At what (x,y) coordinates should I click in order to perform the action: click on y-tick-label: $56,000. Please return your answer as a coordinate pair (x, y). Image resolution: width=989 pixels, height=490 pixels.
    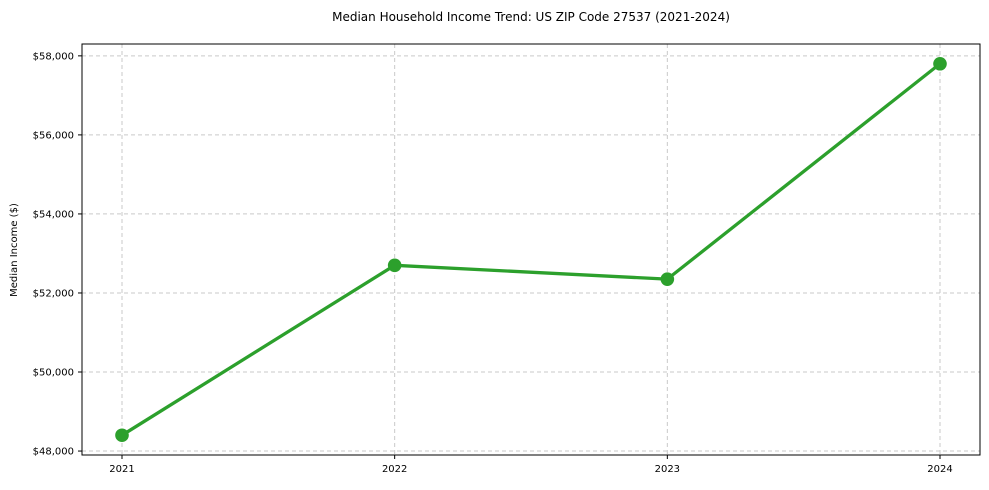
    Looking at the image, I should click on (53, 135).